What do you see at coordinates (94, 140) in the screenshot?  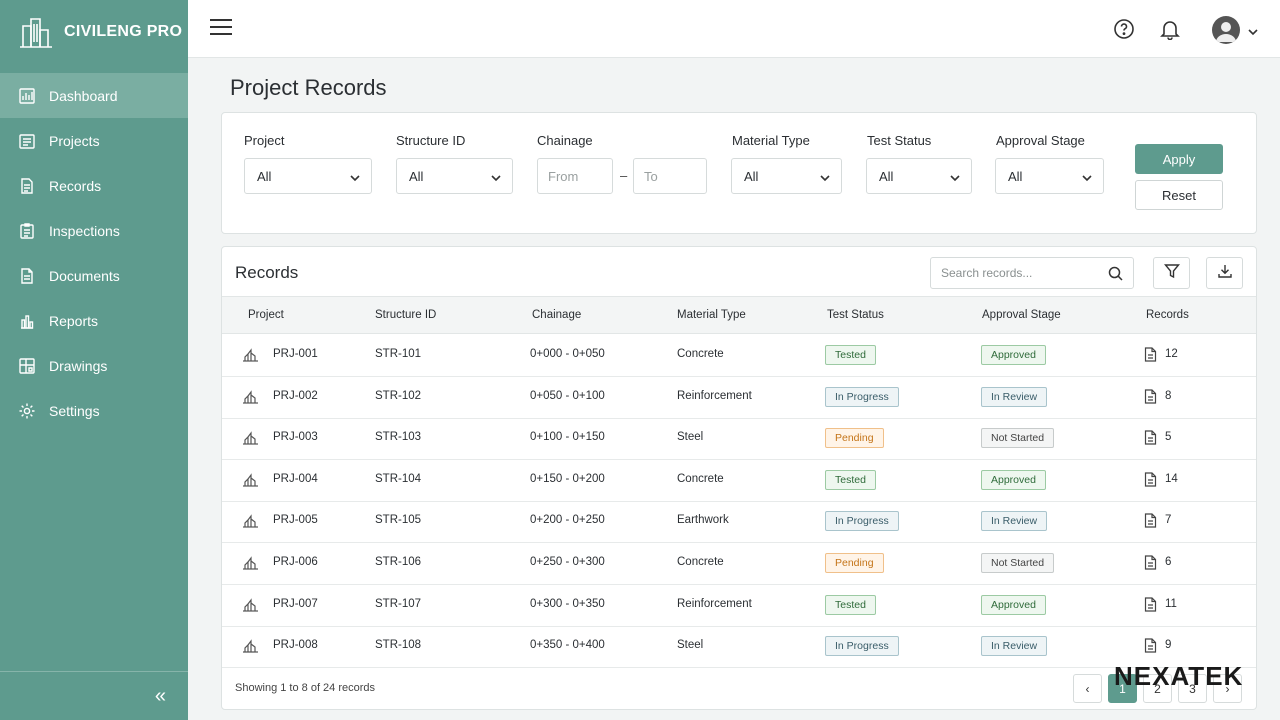 I see `sidebar-item-projects: Projects` at bounding box center [94, 140].